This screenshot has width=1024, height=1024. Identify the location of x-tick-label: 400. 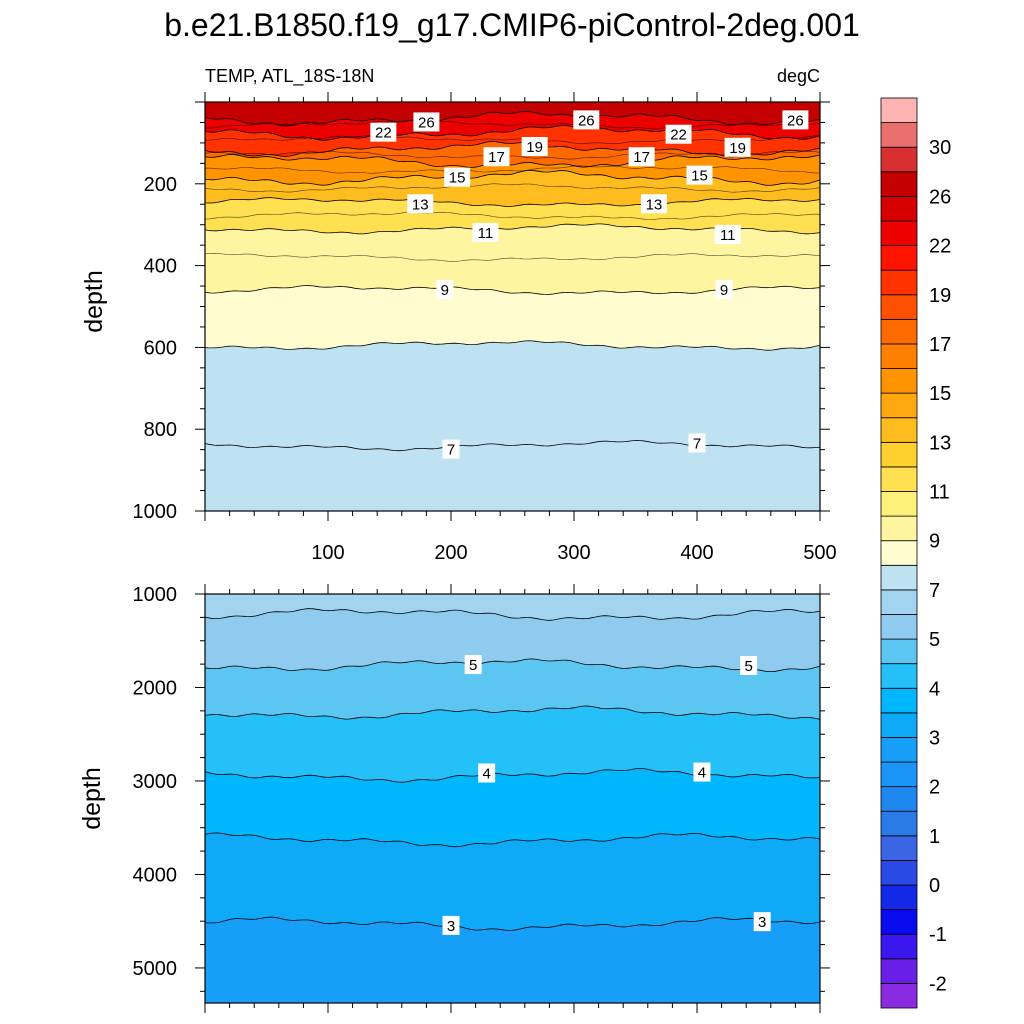
(696, 553).